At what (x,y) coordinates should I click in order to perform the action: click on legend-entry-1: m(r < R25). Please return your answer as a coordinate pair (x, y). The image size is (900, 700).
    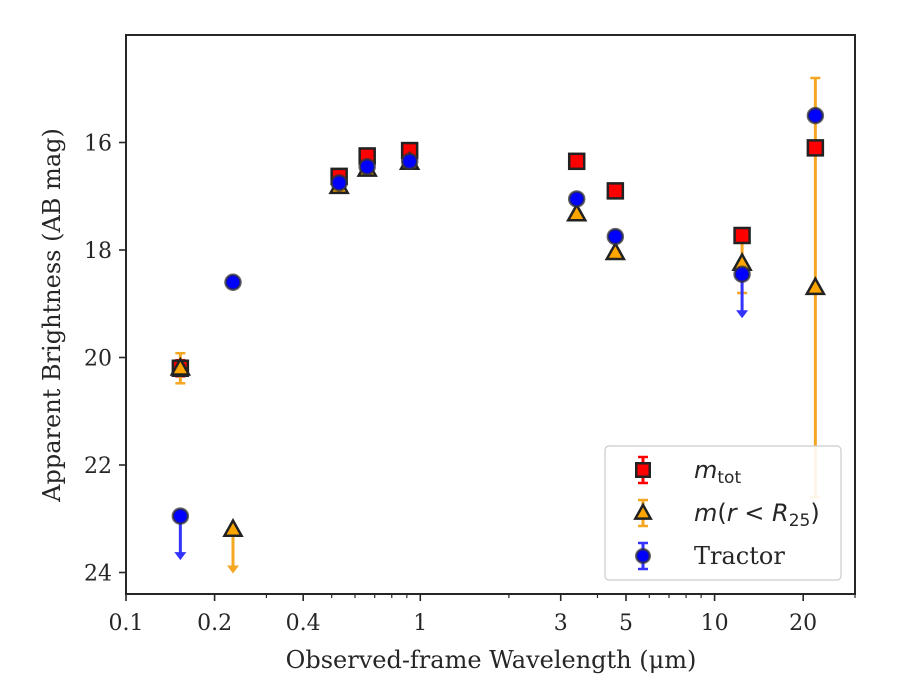
    Looking at the image, I should click on (726, 514).